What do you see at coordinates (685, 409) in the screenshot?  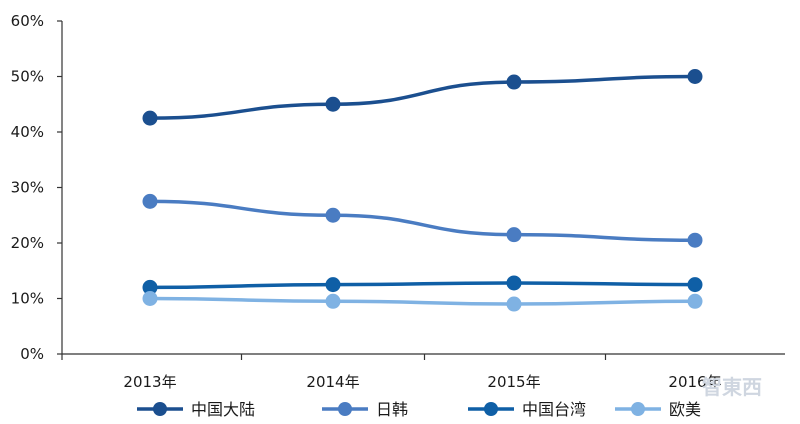 I see `legend-label: 欧美` at bounding box center [685, 409].